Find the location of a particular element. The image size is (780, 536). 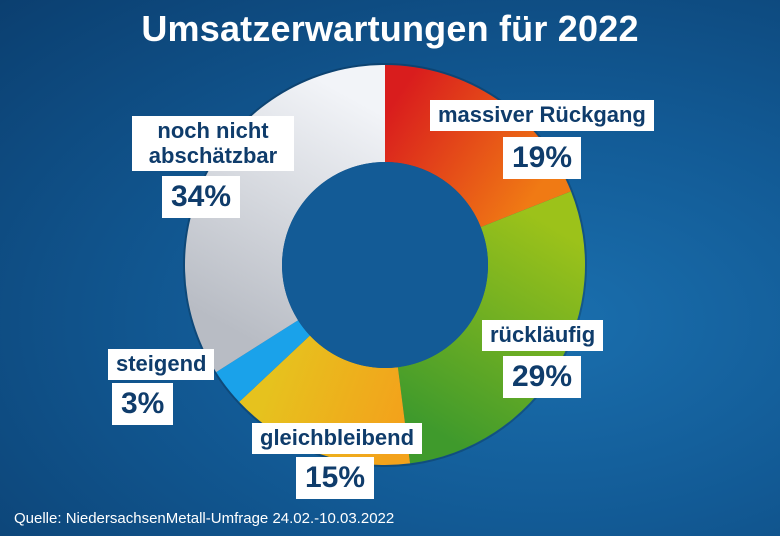

slice-value-noch-nicht-abschaetzbar: 34% is located at coordinates (201, 197).